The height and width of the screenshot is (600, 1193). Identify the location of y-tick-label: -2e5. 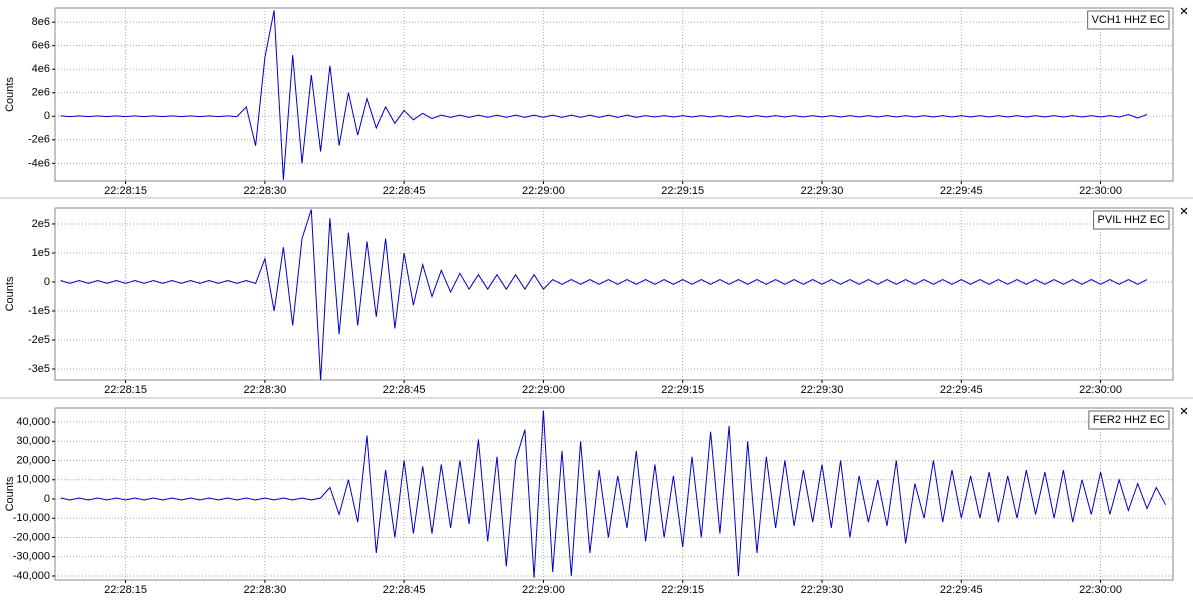
(39, 340).